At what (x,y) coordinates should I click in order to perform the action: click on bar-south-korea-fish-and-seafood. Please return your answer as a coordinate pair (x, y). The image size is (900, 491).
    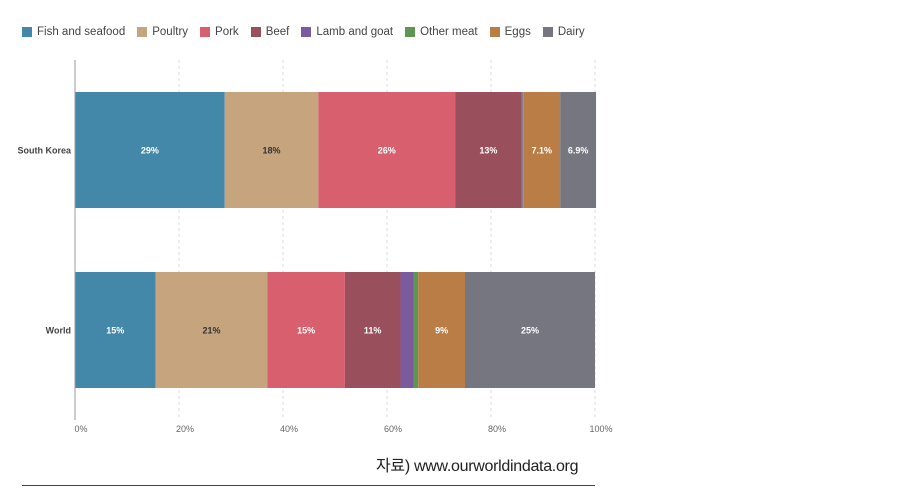
    Looking at the image, I should click on (150, 150).